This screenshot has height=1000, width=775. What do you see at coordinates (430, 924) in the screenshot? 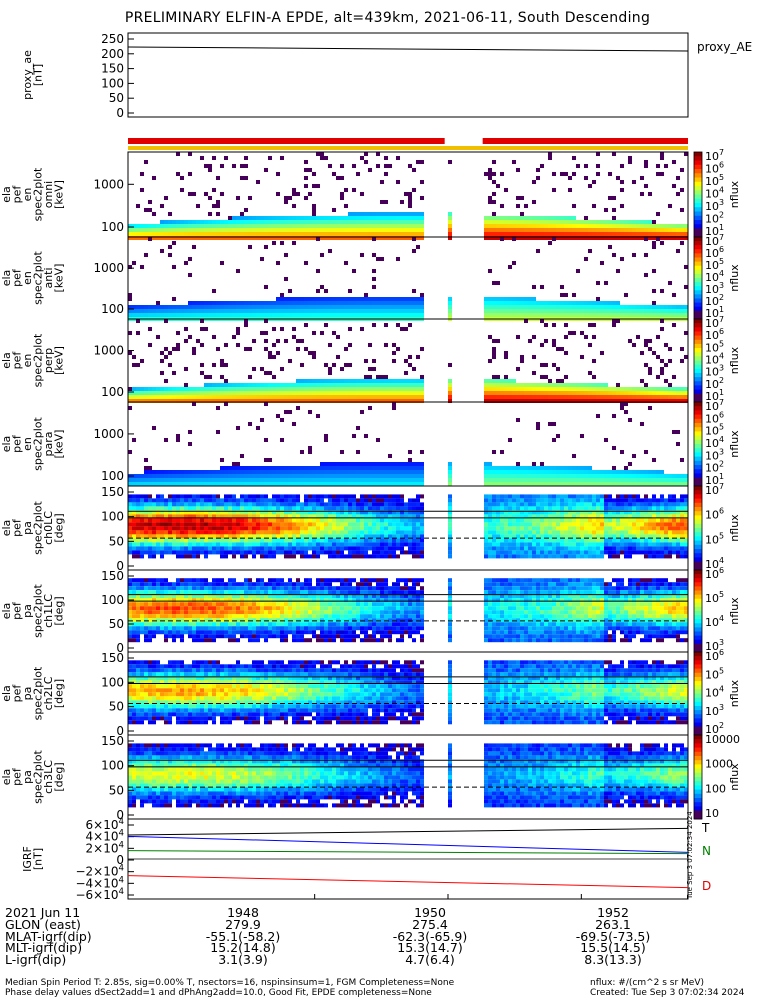
I see `footer-value: 275.4` at bounding box center [430, 924].